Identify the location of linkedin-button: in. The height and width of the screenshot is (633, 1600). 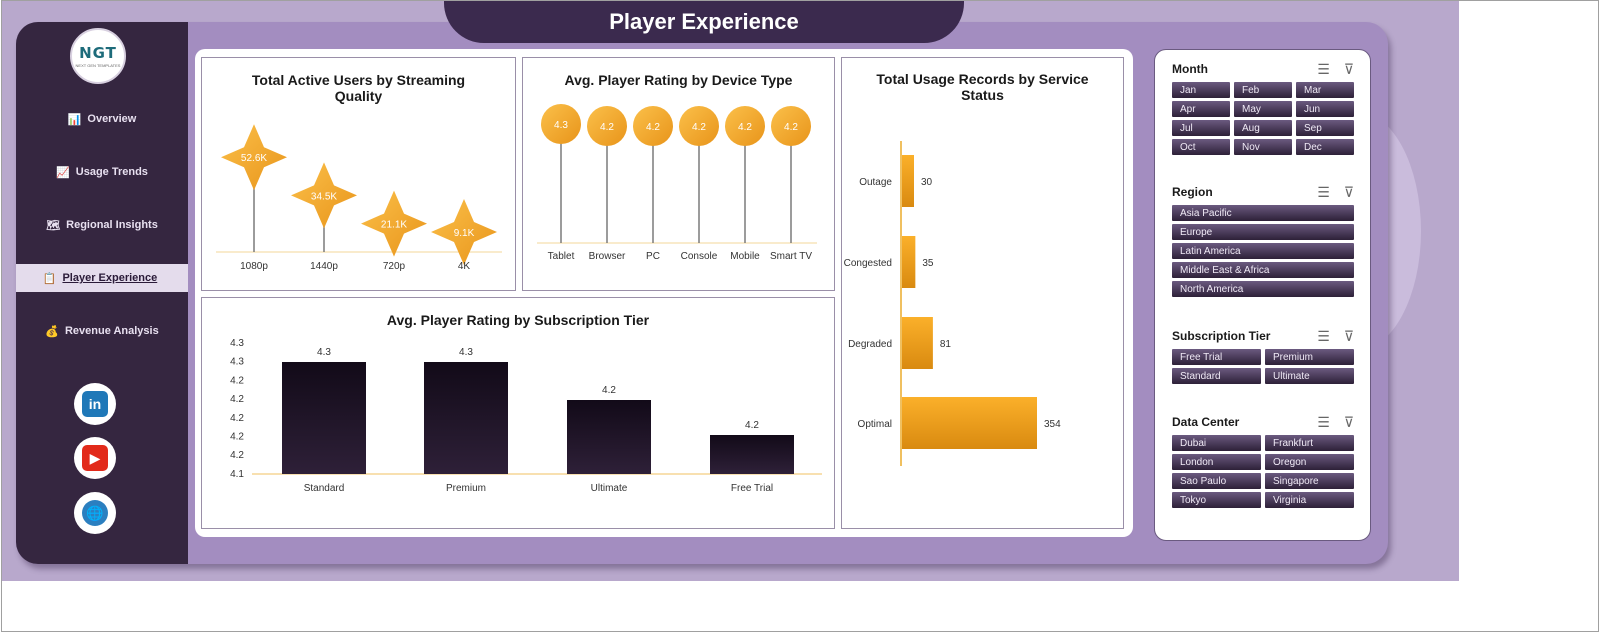
(95, 404).